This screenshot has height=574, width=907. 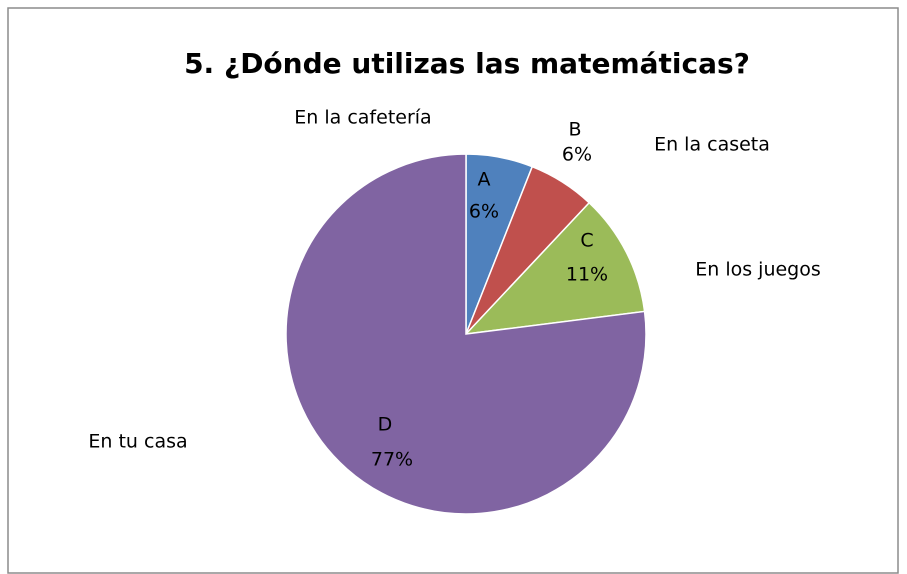 What do you see at coordinates (712, 145) in the screenshot?
I see `slice-annotation: En la caseta` at bounding box center [712, 145].